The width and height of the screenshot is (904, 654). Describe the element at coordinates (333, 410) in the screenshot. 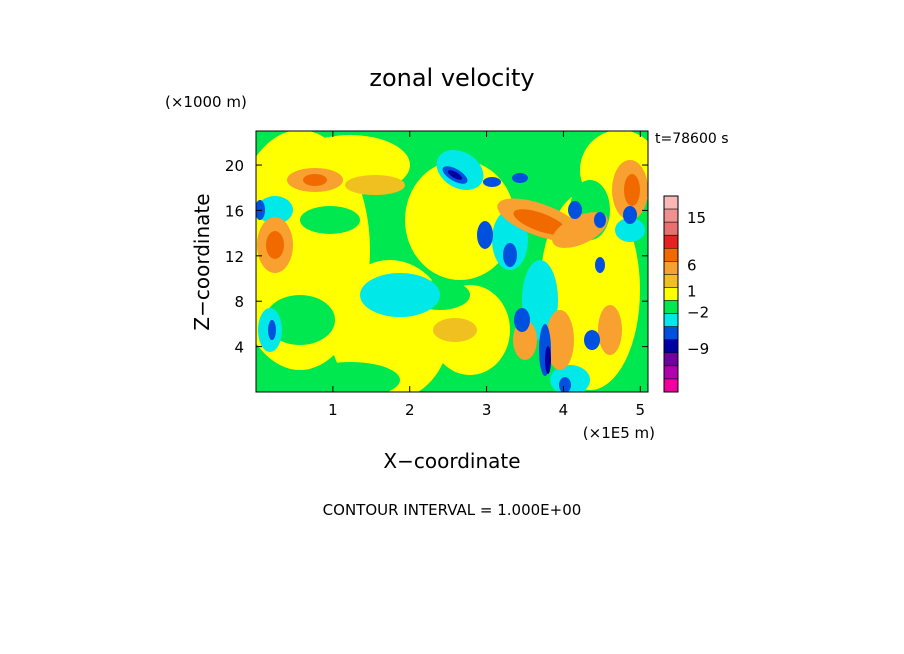

I see `x-tick-label: 1` at that location.